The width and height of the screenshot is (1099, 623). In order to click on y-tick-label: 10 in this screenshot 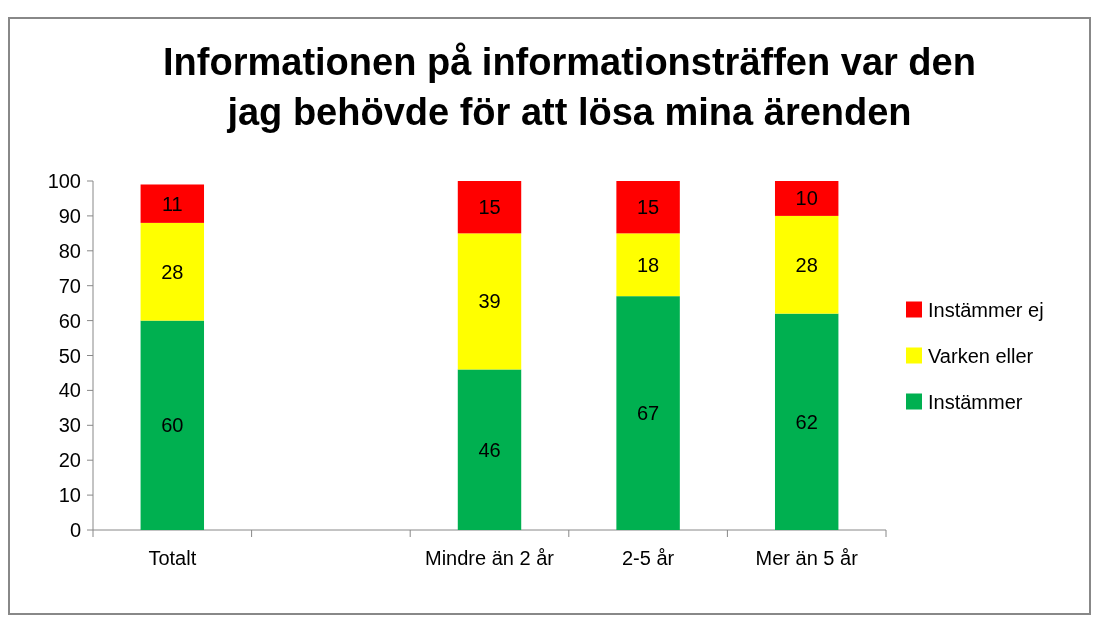, I will do `click(69, 495)`.